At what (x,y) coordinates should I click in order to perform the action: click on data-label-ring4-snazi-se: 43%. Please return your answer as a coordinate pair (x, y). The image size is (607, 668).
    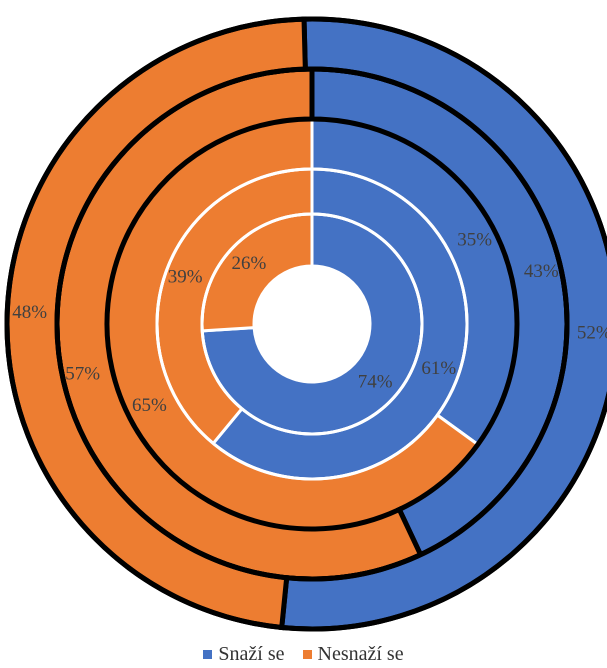
    Looking at the image, I should click on (541, 271).